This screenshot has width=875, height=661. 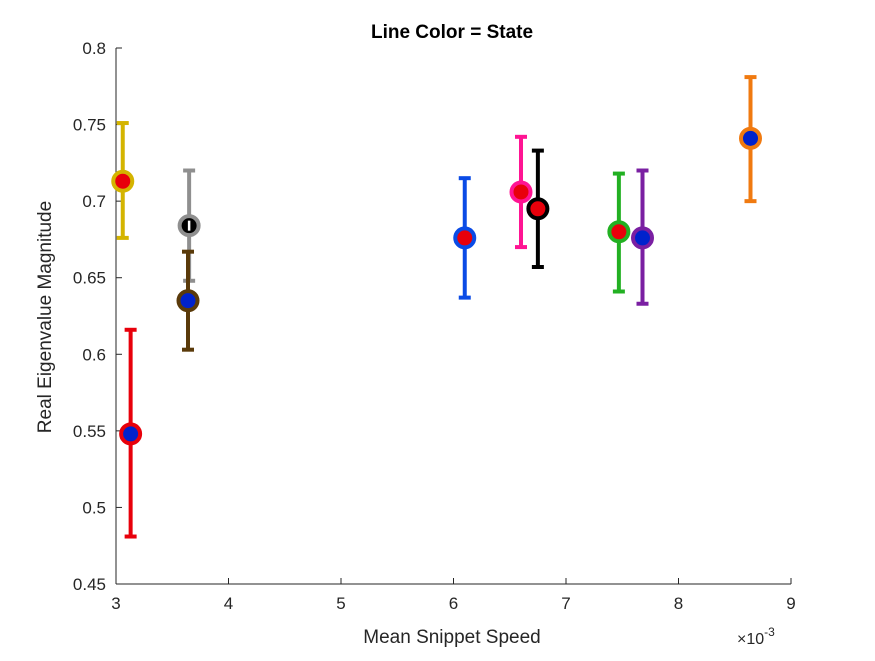 I want to click on x-axis-exponent-base: ×10, so click(x=750, y=639).